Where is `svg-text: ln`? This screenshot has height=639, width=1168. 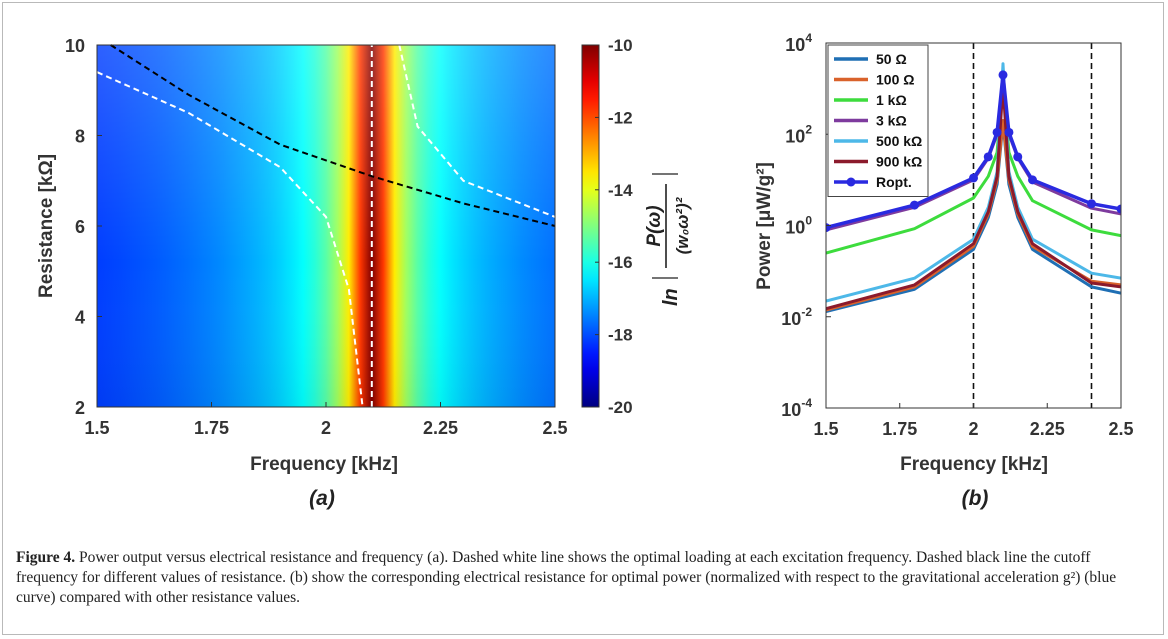
svg-text: ln is located at coordinates (671, 297).